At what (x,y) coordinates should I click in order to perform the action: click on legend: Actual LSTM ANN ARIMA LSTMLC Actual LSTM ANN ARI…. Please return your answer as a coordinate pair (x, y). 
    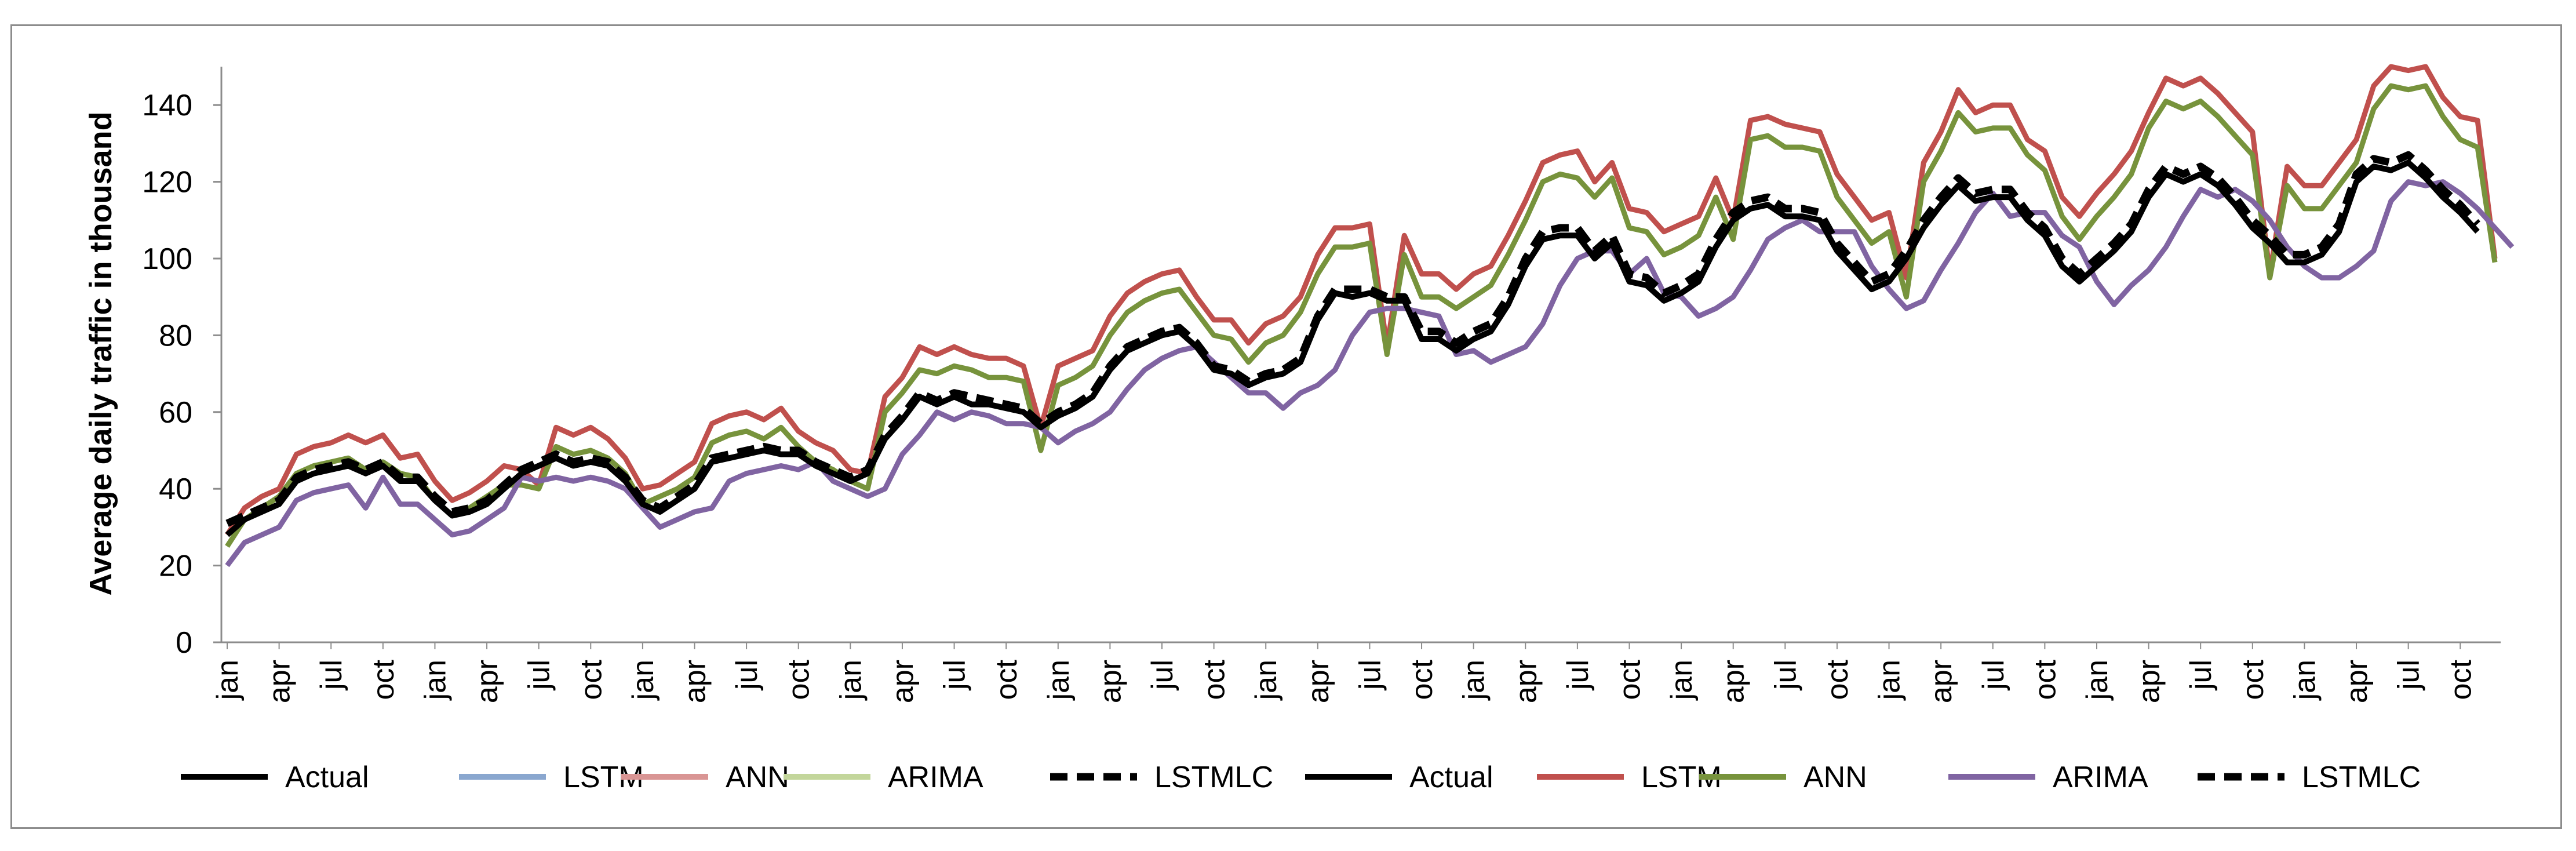
    Looking at the image, I should click on (1301, 777).